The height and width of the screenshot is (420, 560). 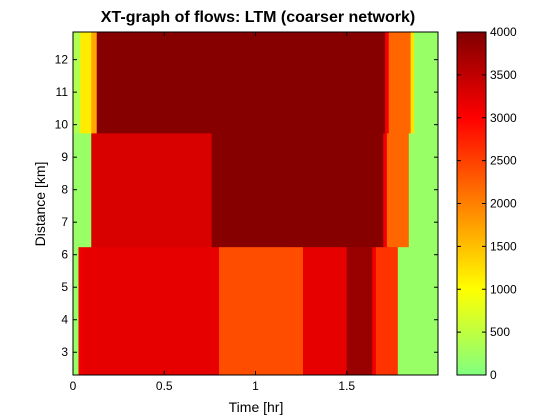 I want to click on y-tick-label: 4, so click(x=64, y=320).